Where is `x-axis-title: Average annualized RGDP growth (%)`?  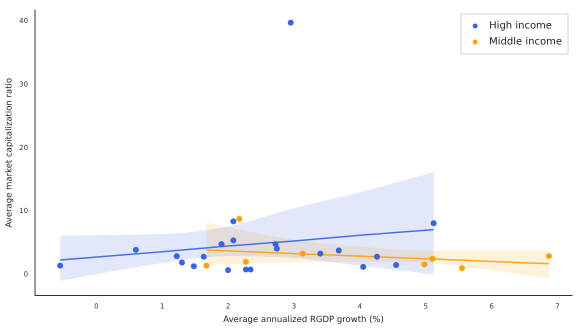
x-axis-title: Average annualized RGDP growth (%) is located at coordinates (303, 320).